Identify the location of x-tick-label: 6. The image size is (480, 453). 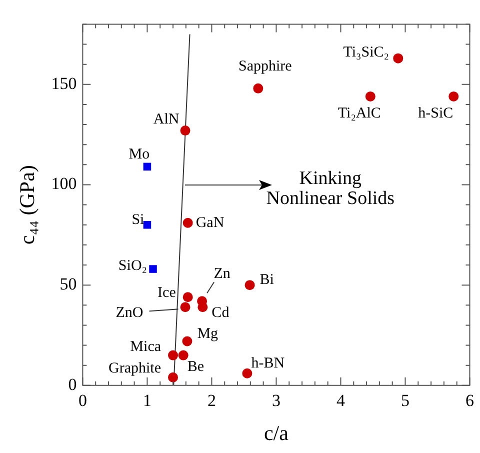
(470, 400).